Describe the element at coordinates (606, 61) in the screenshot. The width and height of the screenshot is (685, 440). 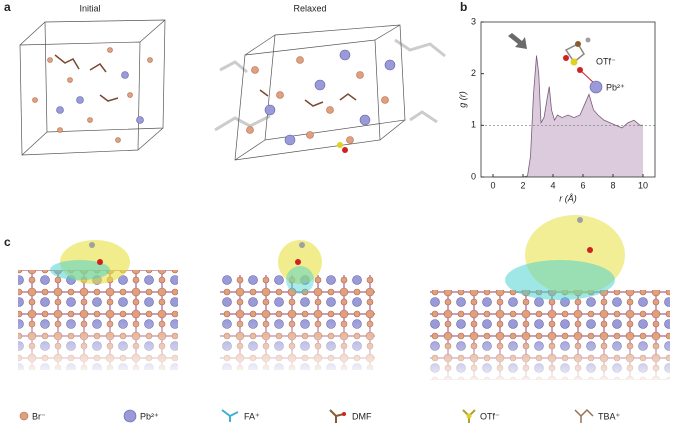
I see `annotation: OTf⁻` at that location.